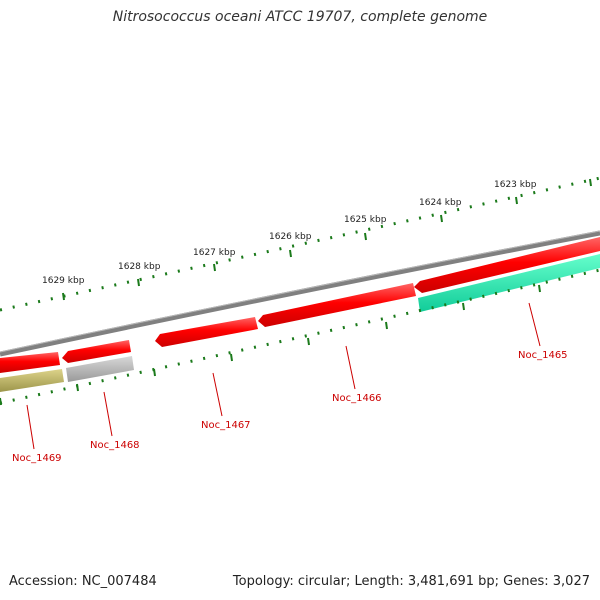 Image resolution: width=600 pixels, height=600 pixels. Describe the element at coordinates (100, 369) in the screenshot. I see `gray-feature` at that location.